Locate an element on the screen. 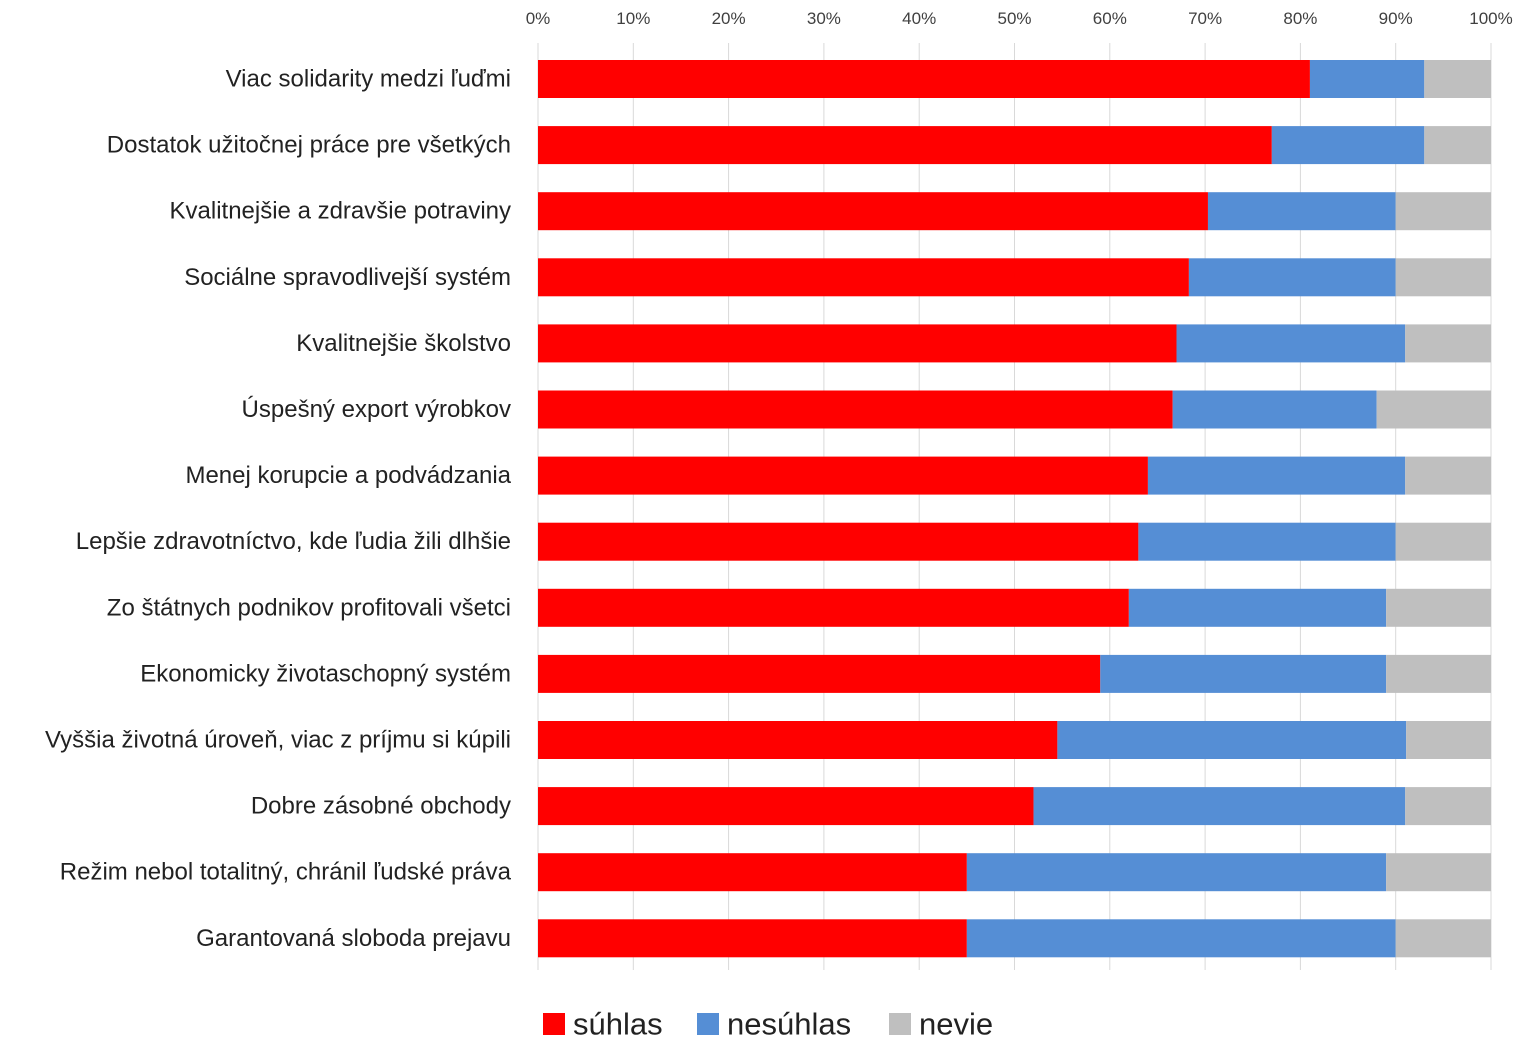  legend-label: nevie is located at coordinates (956, 1022).